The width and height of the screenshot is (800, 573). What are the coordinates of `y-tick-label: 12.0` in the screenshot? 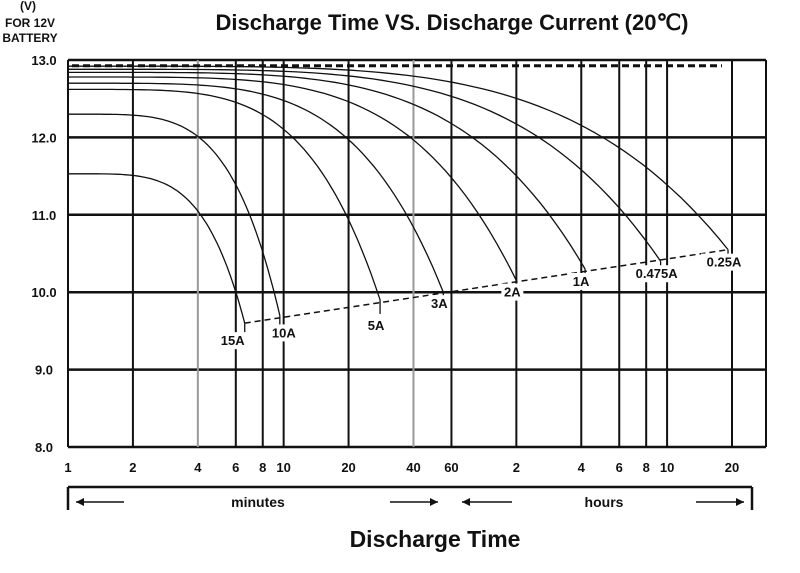 It's located at (43, 137).